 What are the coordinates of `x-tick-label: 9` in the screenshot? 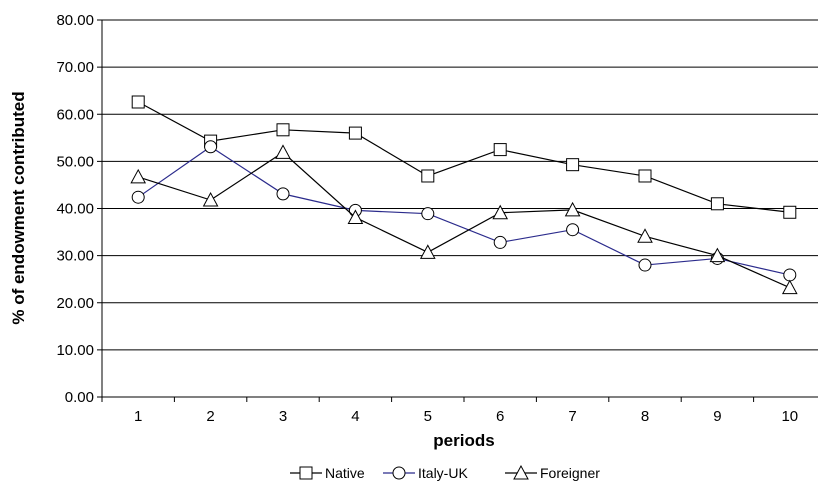 It's located at (717, 416).